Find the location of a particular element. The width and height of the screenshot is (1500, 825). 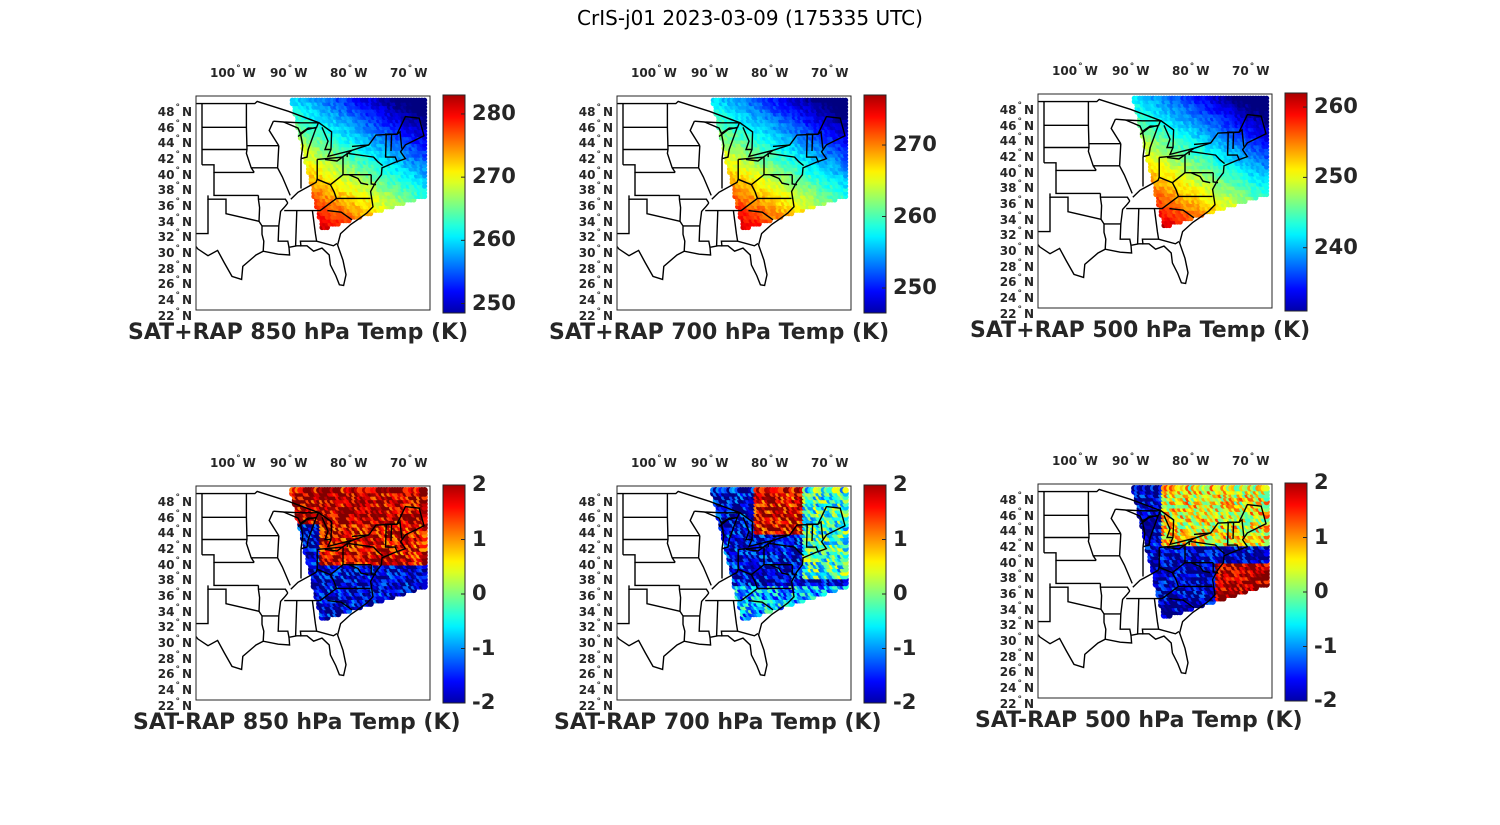

coastline is located at coordinates (1152, 191).